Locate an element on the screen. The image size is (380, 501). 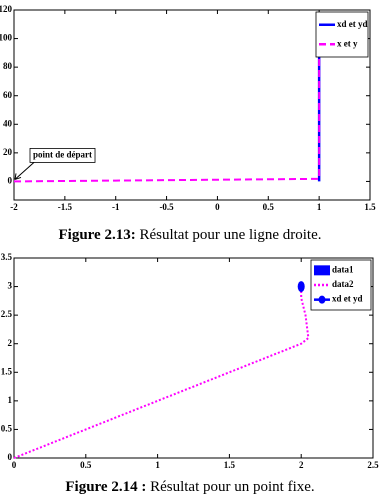
y-tick-label: 3 is located at coordinates (10, 286).